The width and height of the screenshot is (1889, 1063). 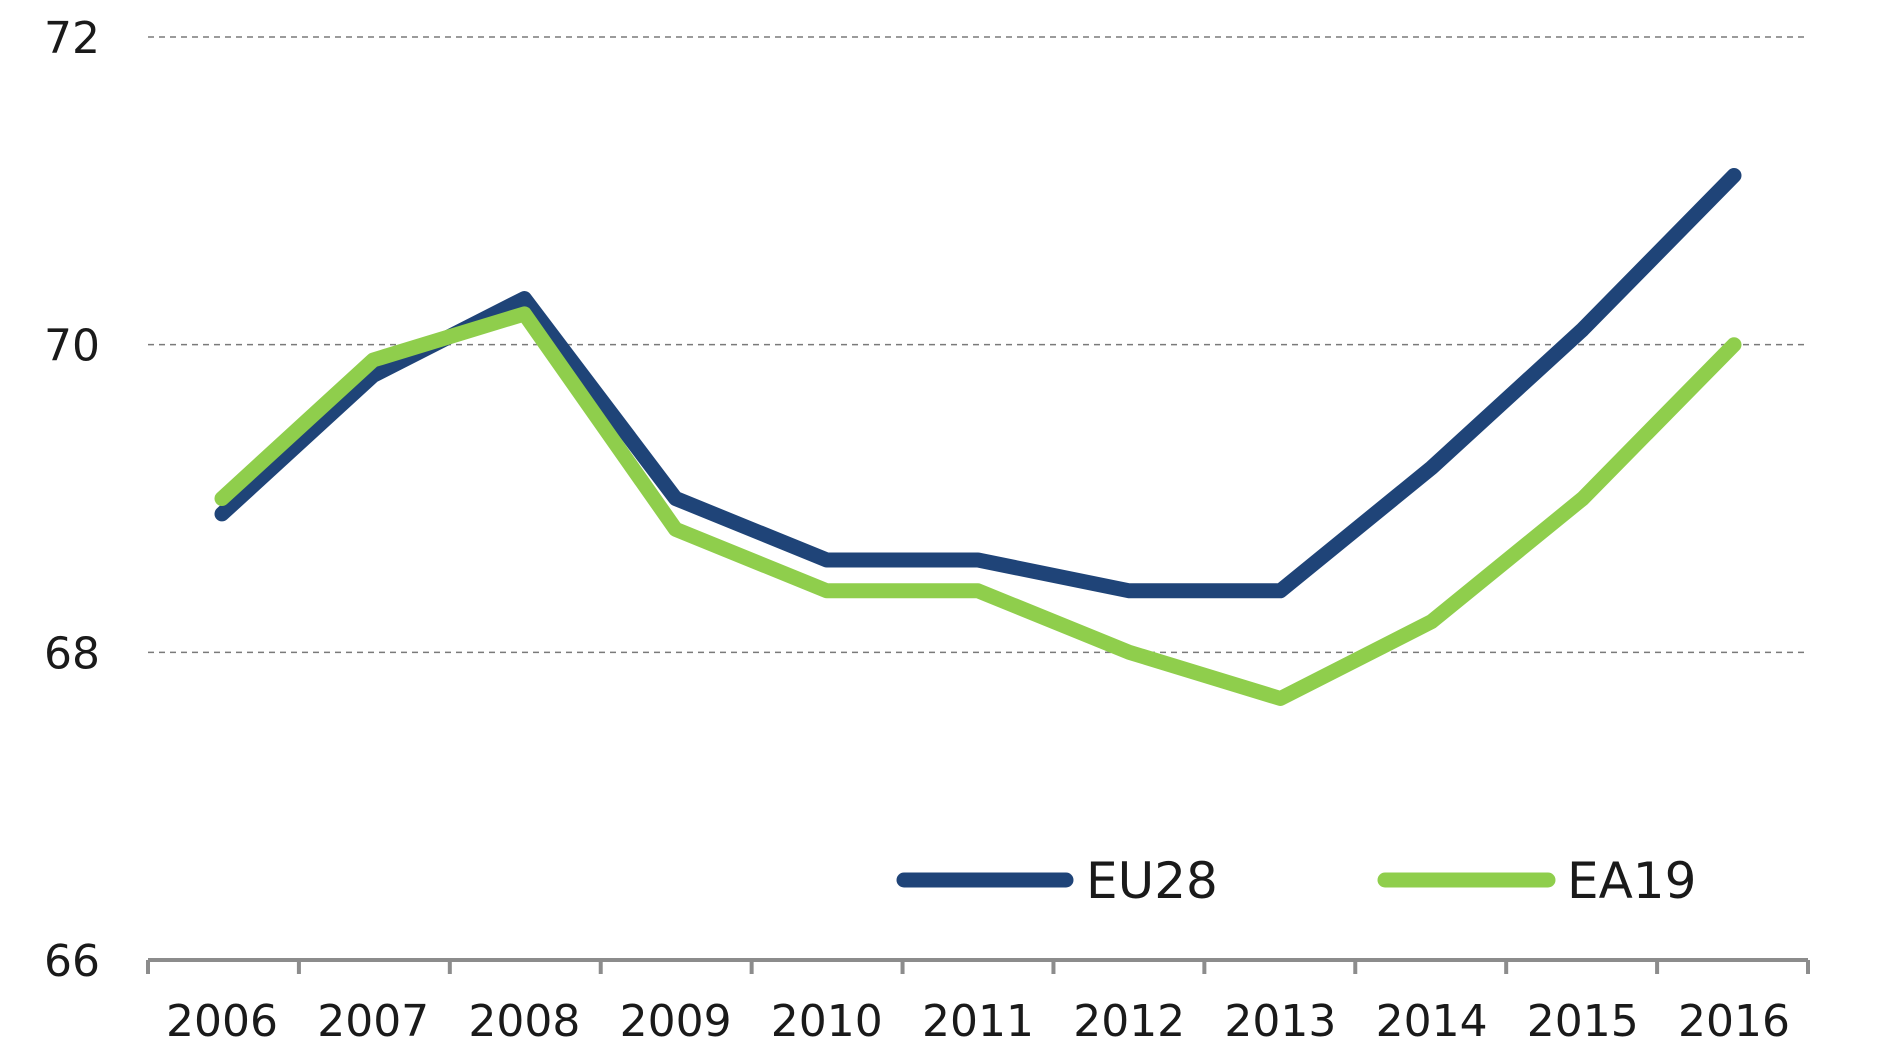 I want to click on x-tick-label: 2009, so click(x=676, y=1021).